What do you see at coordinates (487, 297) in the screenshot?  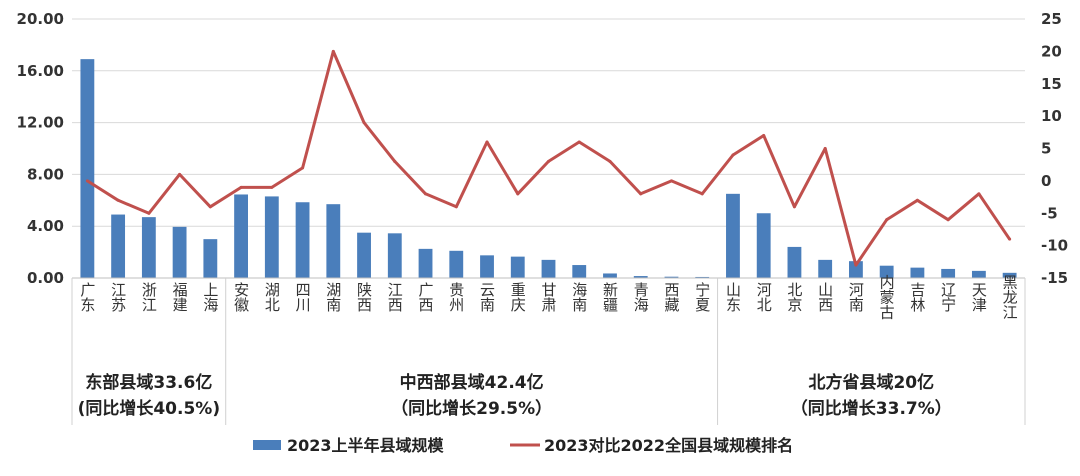 I see `category-label: 云南` at bounding box center [487, 297].